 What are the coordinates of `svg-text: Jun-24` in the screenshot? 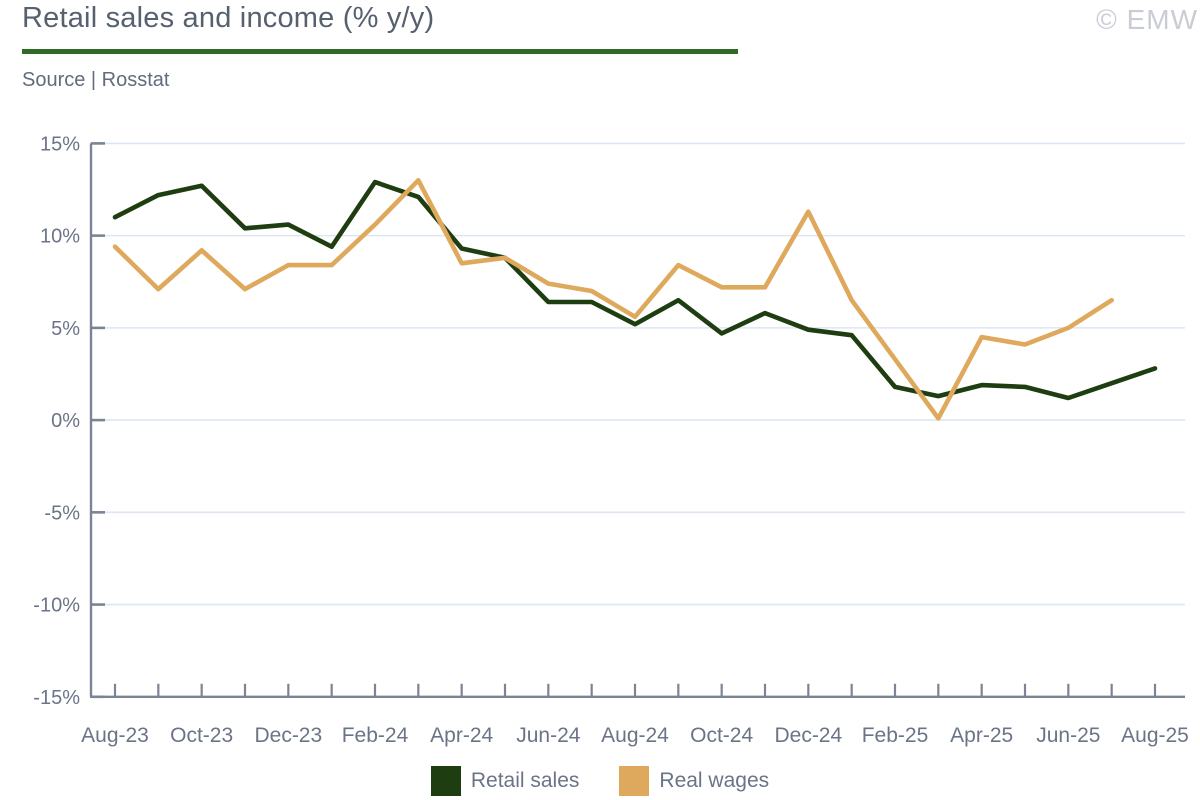 It's located at (548, 735).